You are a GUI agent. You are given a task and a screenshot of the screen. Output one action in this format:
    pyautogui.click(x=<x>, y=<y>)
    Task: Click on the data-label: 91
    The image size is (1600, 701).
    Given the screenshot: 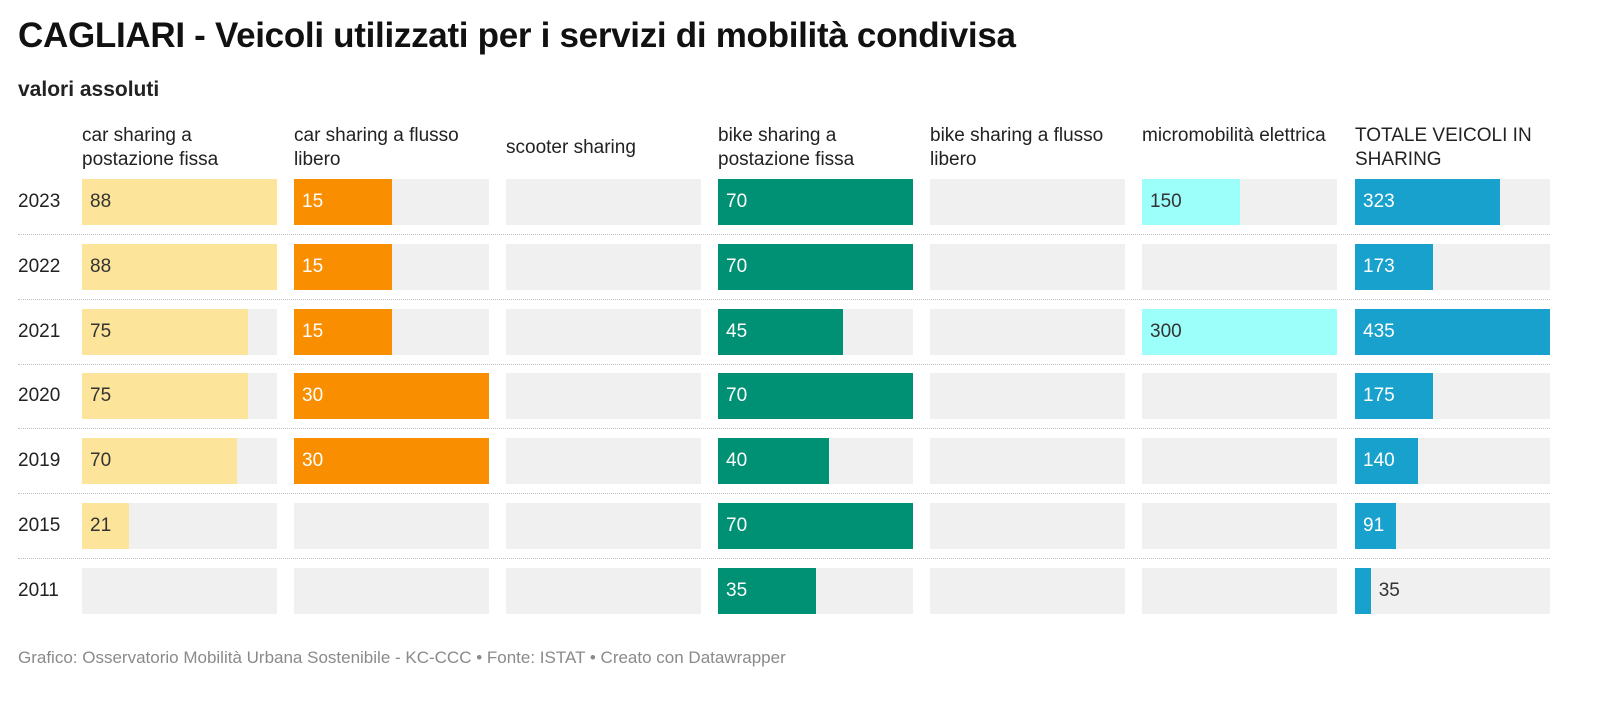 What is the action you would take?
    pyautogui.click(x=1374, y=525)
    